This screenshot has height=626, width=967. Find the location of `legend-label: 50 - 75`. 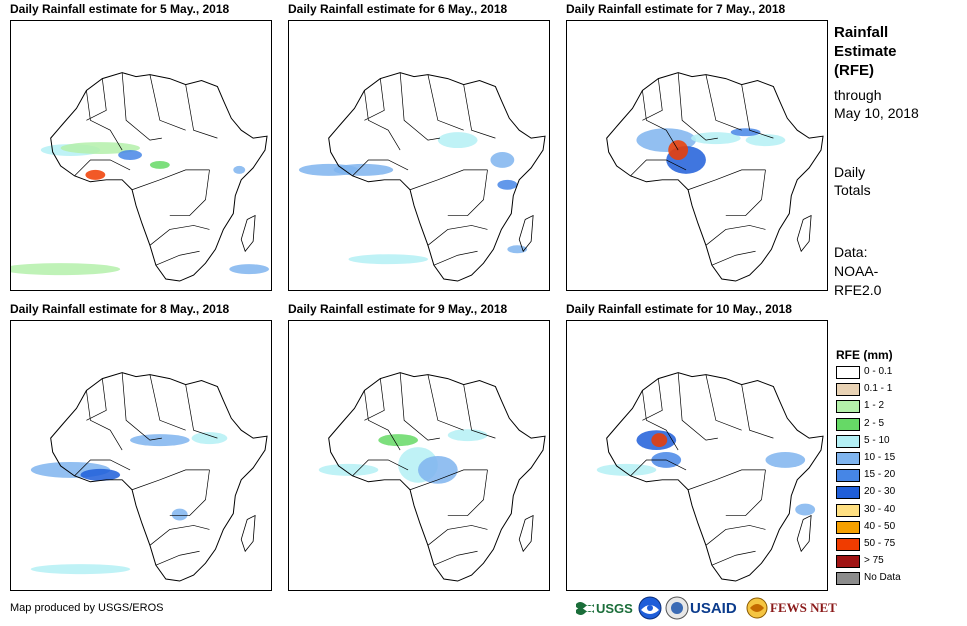

legend-label: 50 - 75 is located at coordinates (880, 543).